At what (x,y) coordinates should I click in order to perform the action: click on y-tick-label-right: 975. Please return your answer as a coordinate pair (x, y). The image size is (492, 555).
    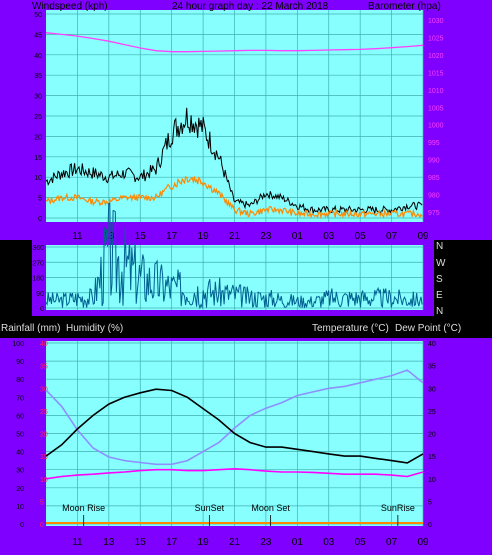
    Looking at the image, I should click on (434, 213).